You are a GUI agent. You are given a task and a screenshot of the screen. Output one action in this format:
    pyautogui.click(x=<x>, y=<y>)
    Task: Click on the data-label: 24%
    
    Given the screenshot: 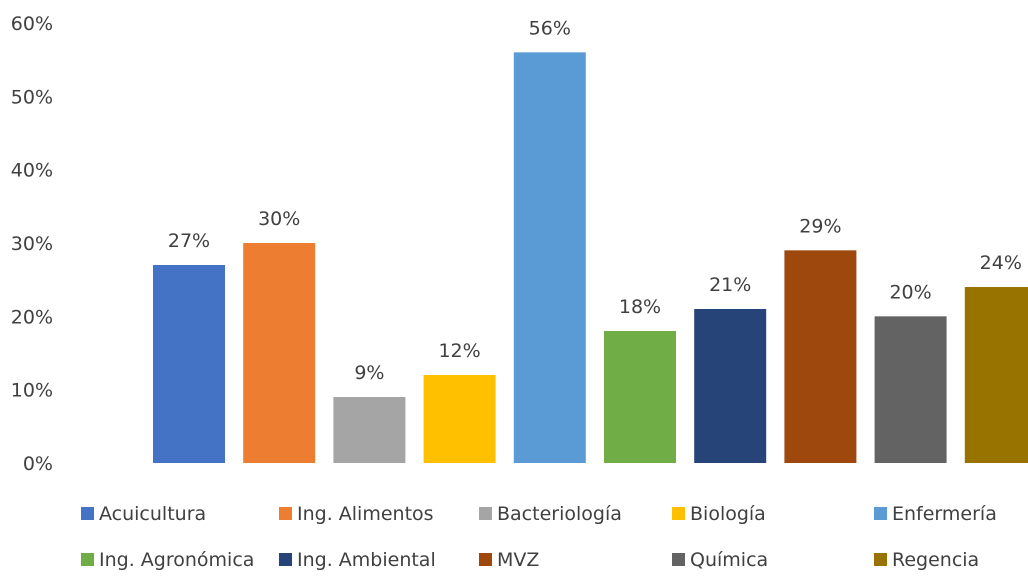 What is the action you would take?
    pyautogui.click(x=1001, y=263)
    